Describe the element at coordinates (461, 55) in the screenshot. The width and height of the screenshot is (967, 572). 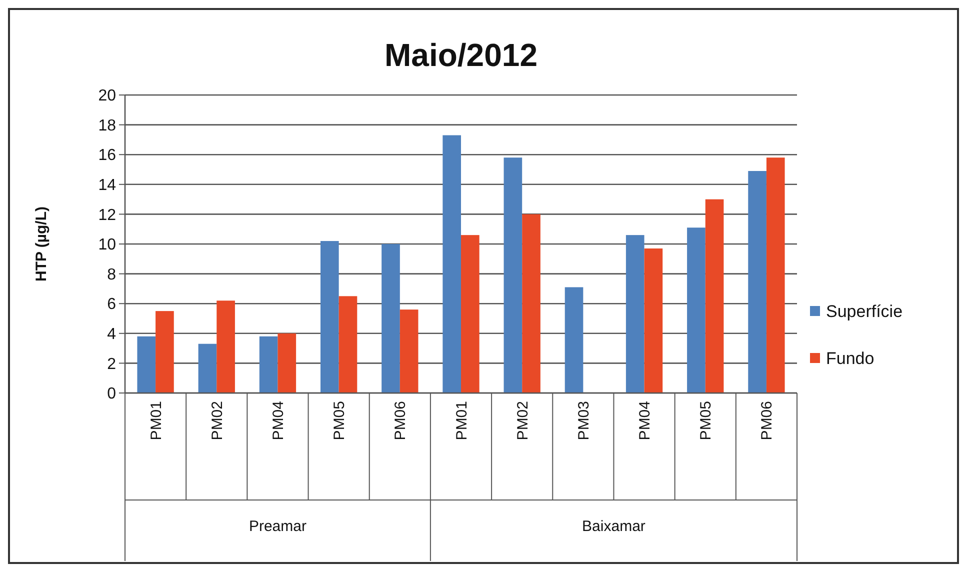
I see `chart-title: Maio/2012` at that location.